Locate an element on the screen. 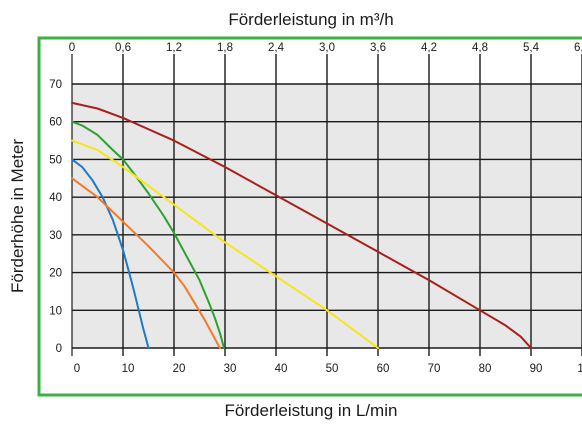 This screenshot has height=425, width=582. x-tick-label: 50 is located at coordinates (332, 369).